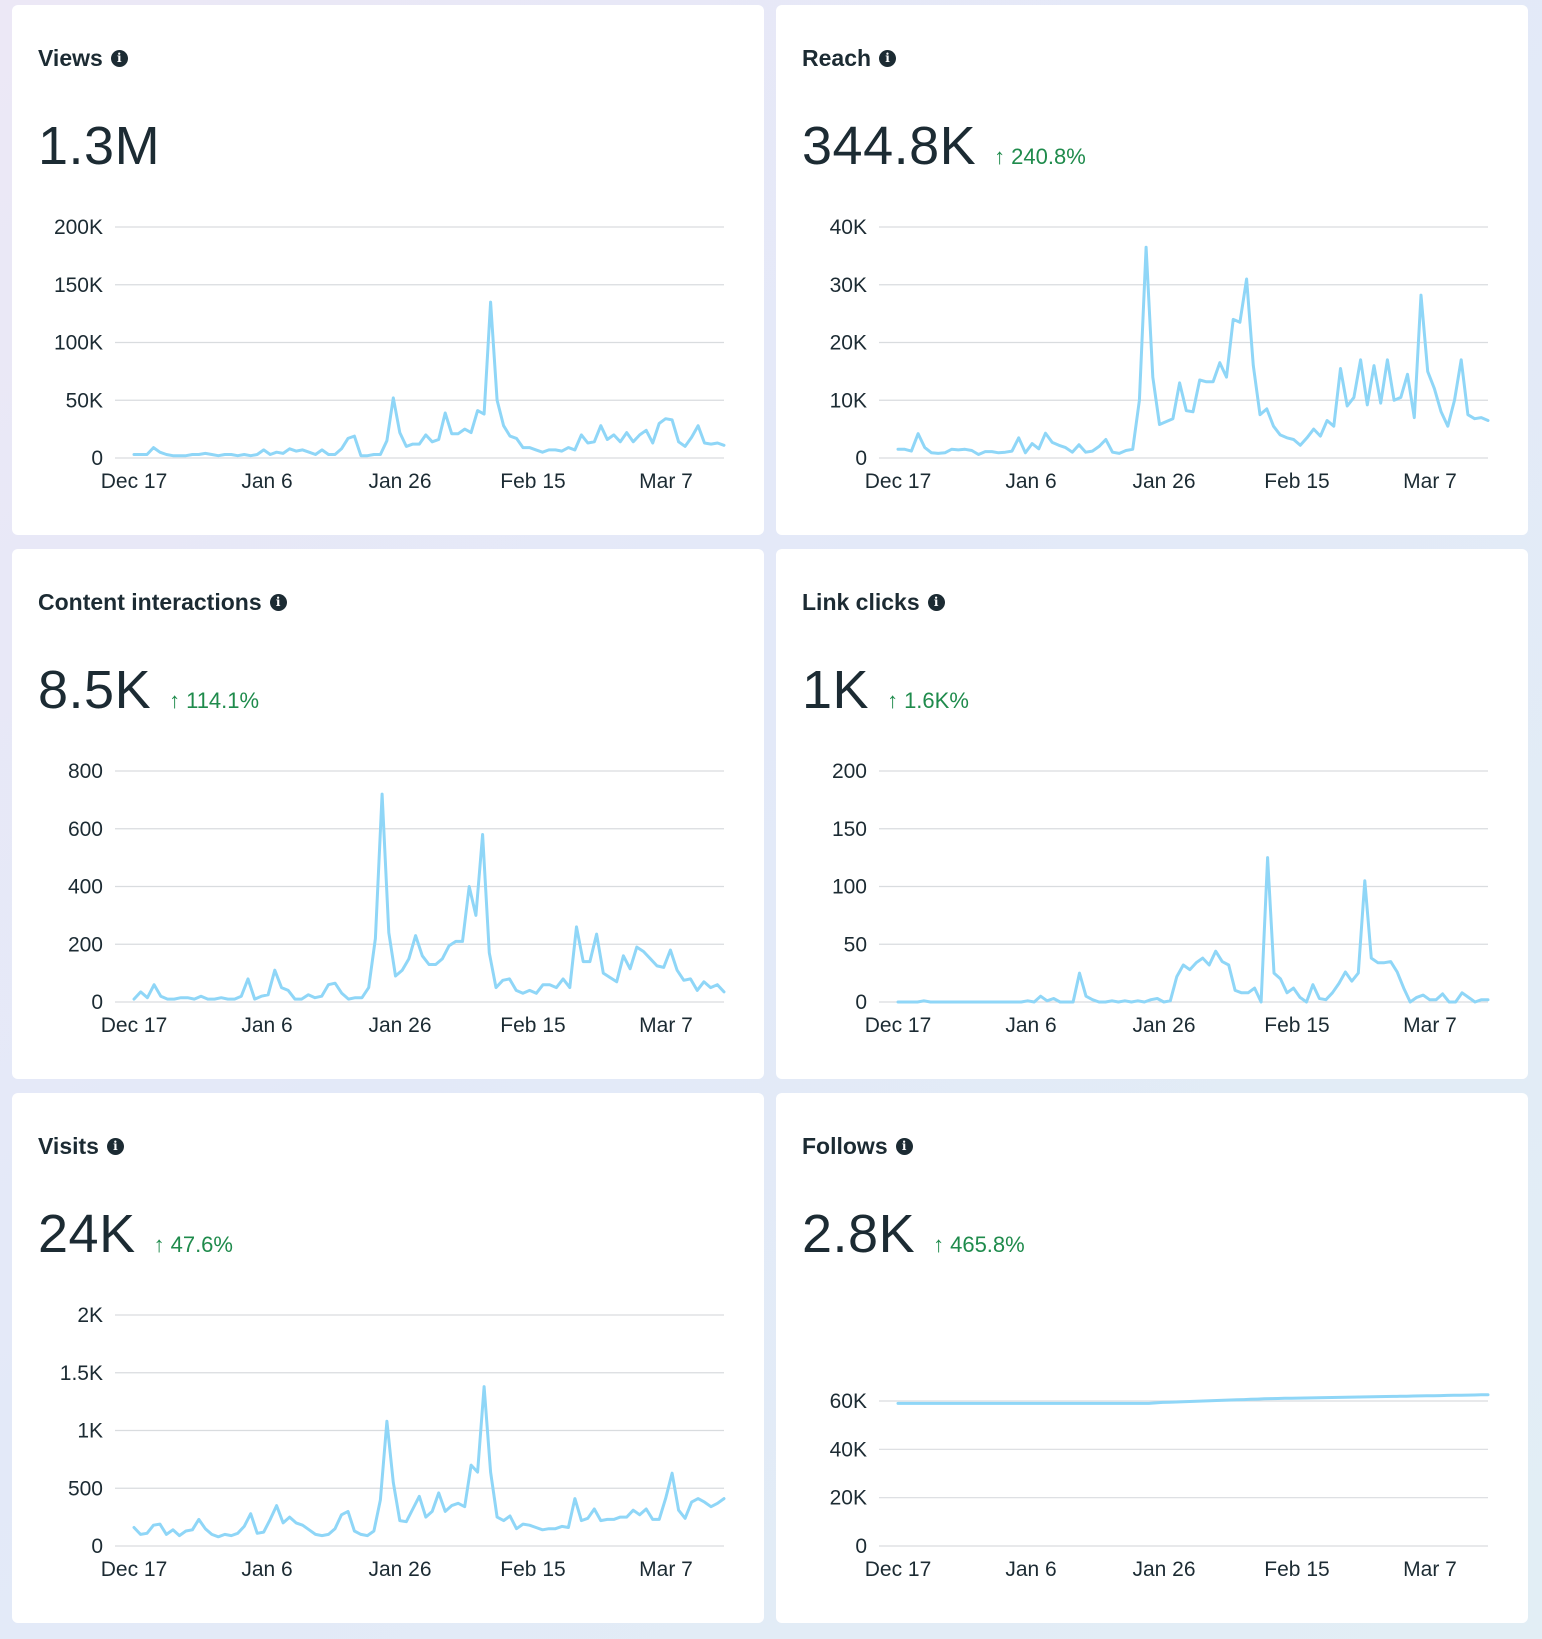 The width and height of the screenshot is (1542, 1639). Describe the element at coordinates (223, 700) in the screenshot. I see `metric-change-value: 114.1%` at that location.